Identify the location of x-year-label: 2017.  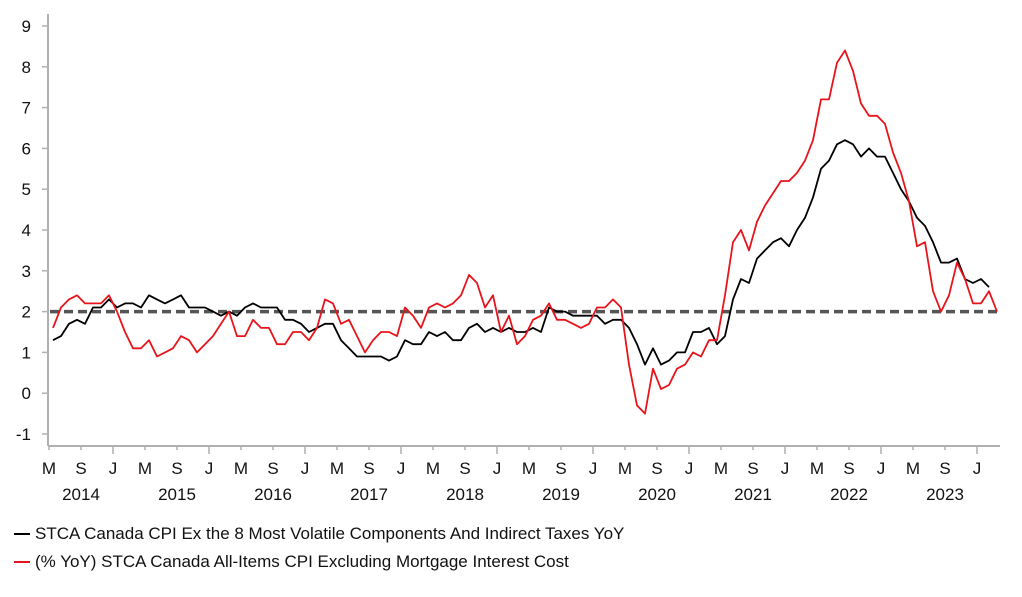
(369, 494).